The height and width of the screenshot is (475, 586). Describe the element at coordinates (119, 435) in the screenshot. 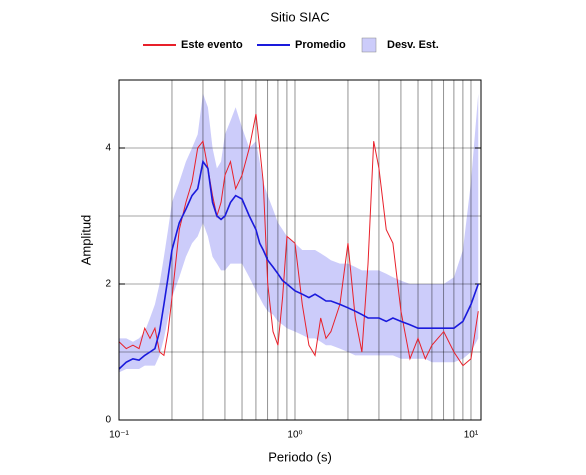

I see `x-tick-label: 10⁻¹` at that location.